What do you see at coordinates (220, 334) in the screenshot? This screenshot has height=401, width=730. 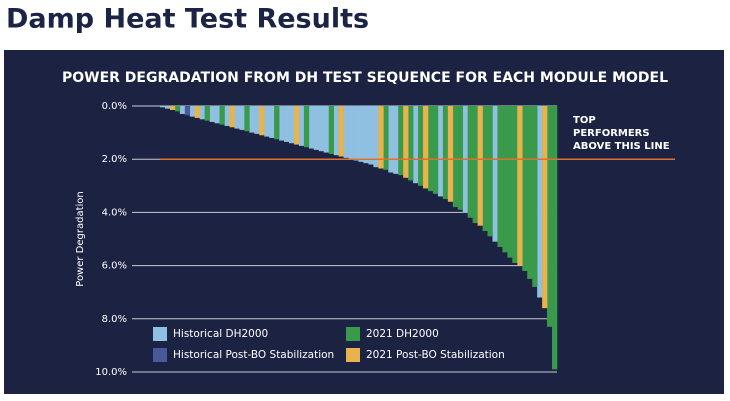 I see `legend-label: Historical DH2000` at bounding box center [220, 334].